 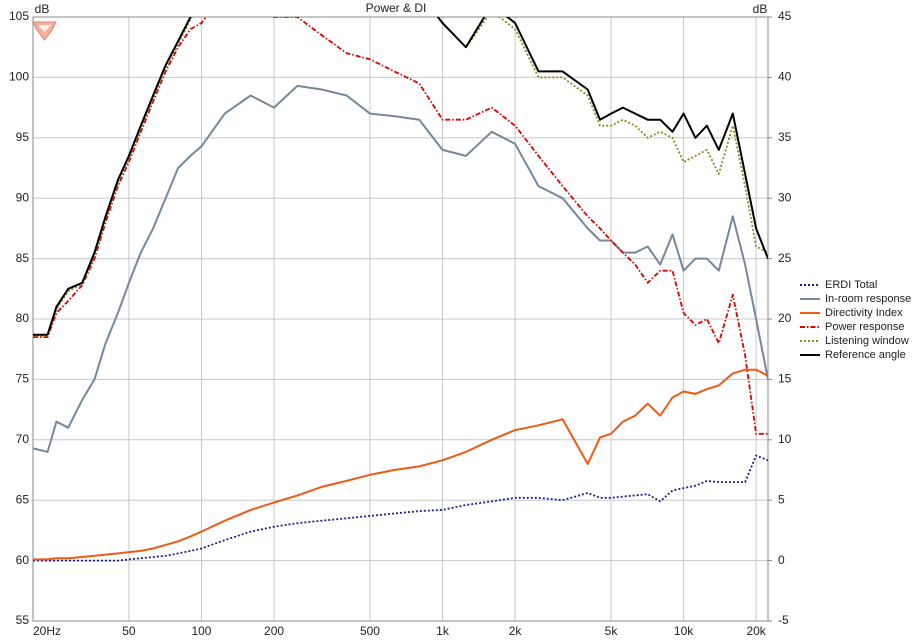 I want to click on y-tick-label: 70, so click(x=23, y=439).